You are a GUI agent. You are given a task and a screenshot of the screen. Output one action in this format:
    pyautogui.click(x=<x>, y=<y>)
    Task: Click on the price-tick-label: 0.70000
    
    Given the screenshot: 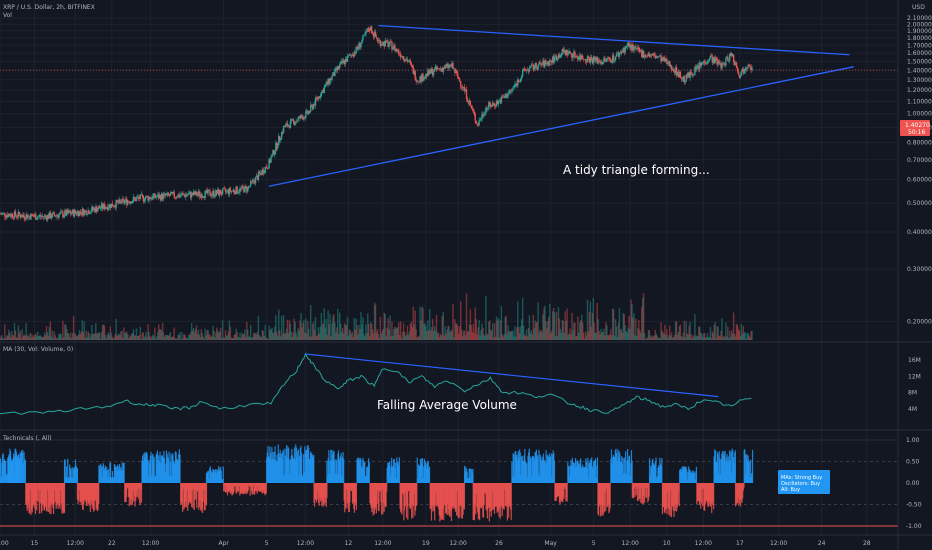 What is the action you would take?
    pyautogui.click(x=919, y=160)
    